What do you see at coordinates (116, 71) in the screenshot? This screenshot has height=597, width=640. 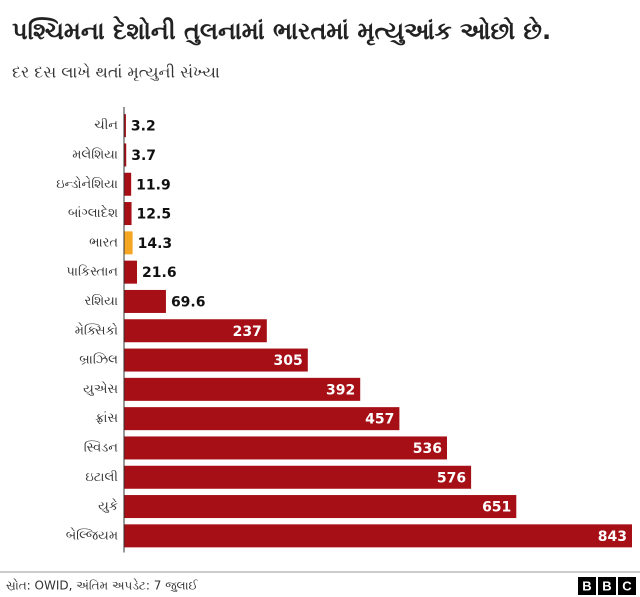 I see `chart-subtitle: દર દસ લાખે થતાં મૃત્યુની સંખ્યા` at bounding box center [116, 71].